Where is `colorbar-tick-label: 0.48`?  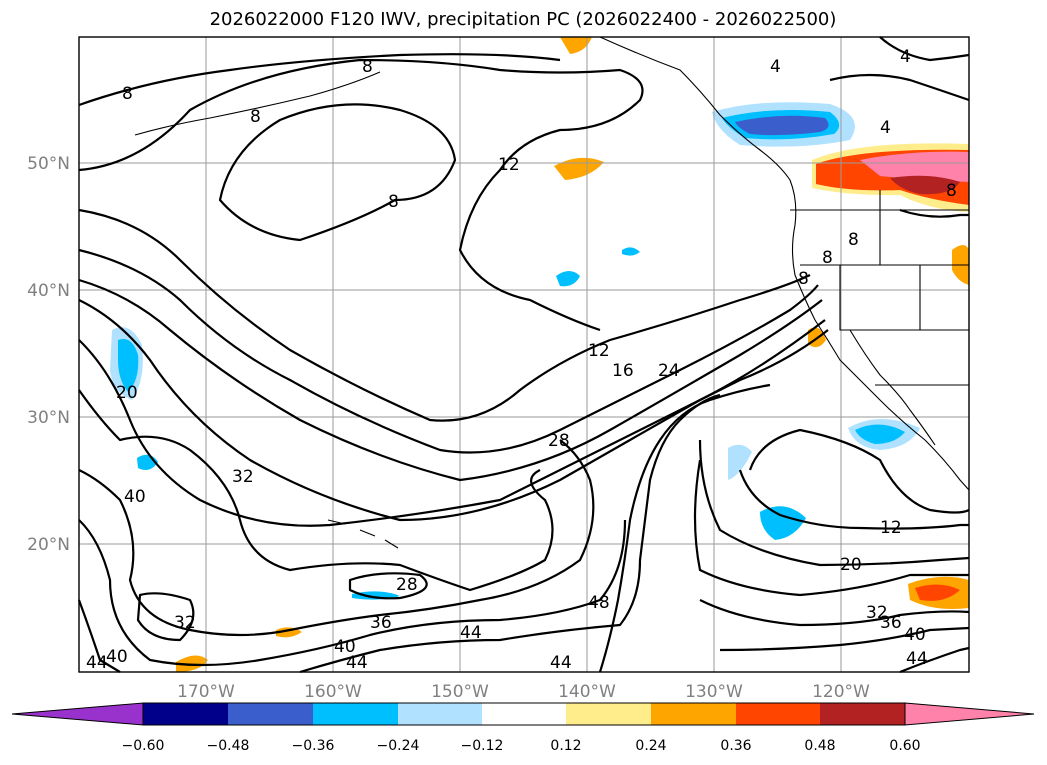
colorbar-tick-label: 0.48 is located at coordinates (819, 746).